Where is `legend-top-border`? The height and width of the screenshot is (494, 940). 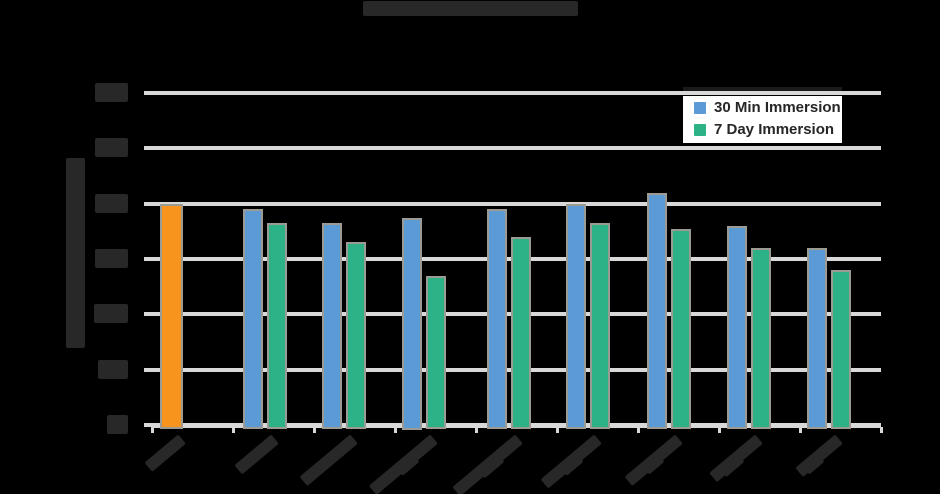 legend-top-border is located at coordinates (762, 89).